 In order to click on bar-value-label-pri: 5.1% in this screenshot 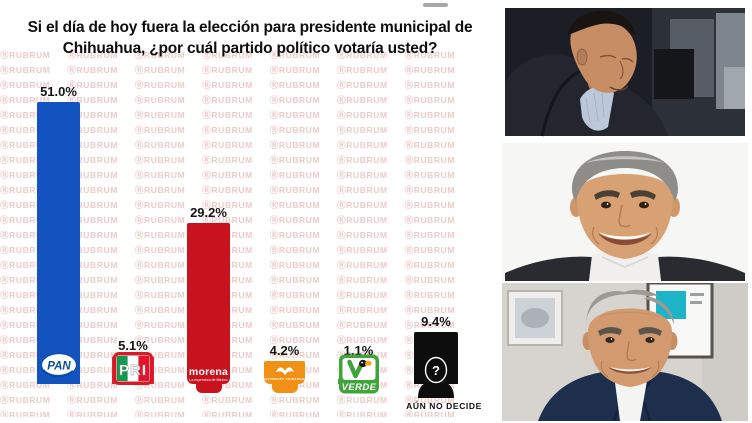, I will do `click(133, 345)`.